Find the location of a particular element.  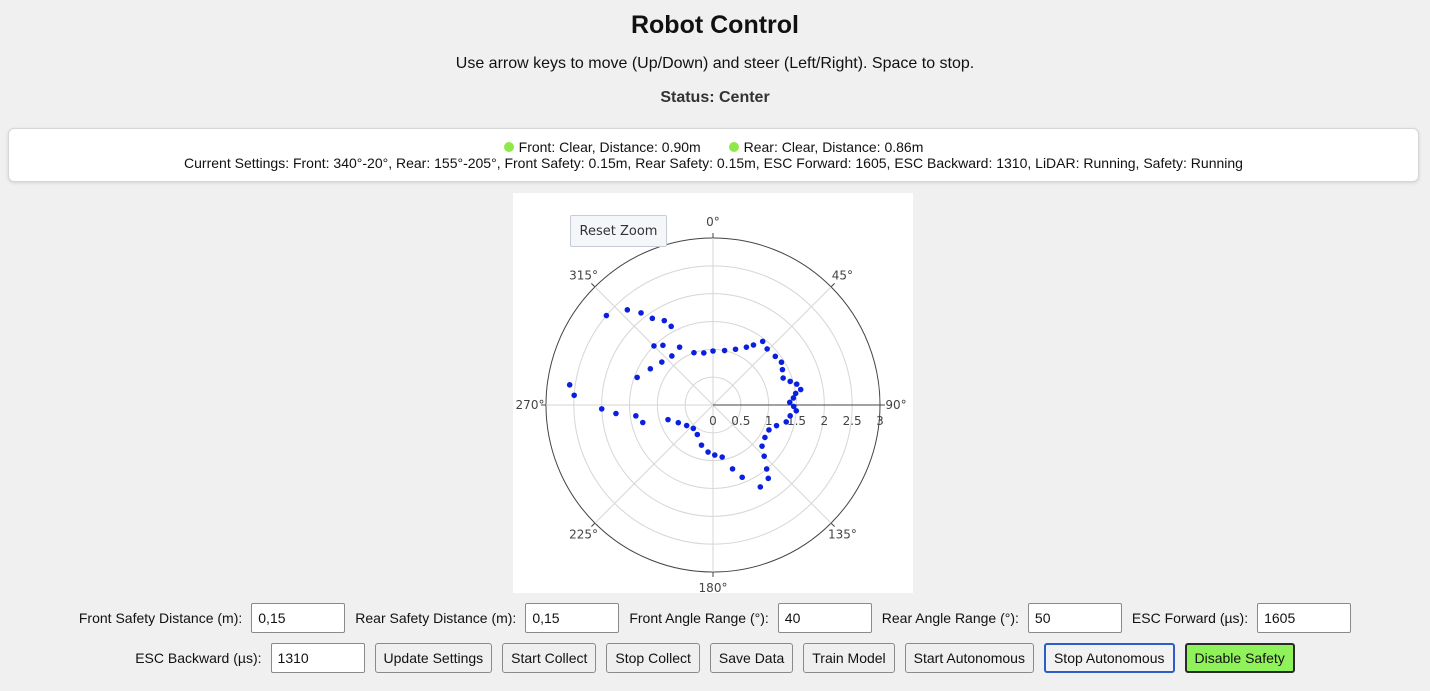

rear-angle-label: Rear Angle Range (°): is located at coordinates (950, 618).